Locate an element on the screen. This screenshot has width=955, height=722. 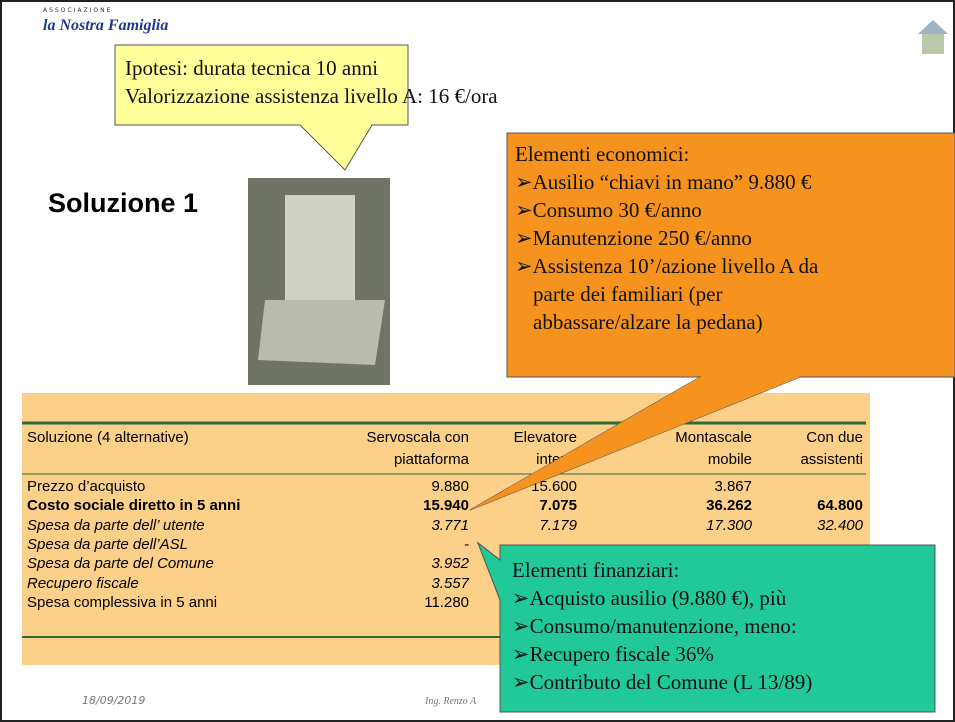
economic-item: ➢Consumo 30 €/anno is located at coordinates (608, 210).